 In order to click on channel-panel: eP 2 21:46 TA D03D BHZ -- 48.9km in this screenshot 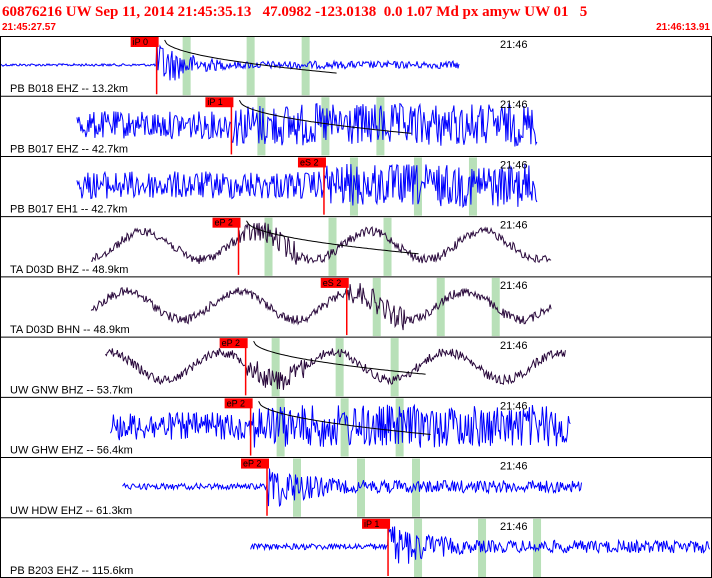, I will do `click(356, 246)`.